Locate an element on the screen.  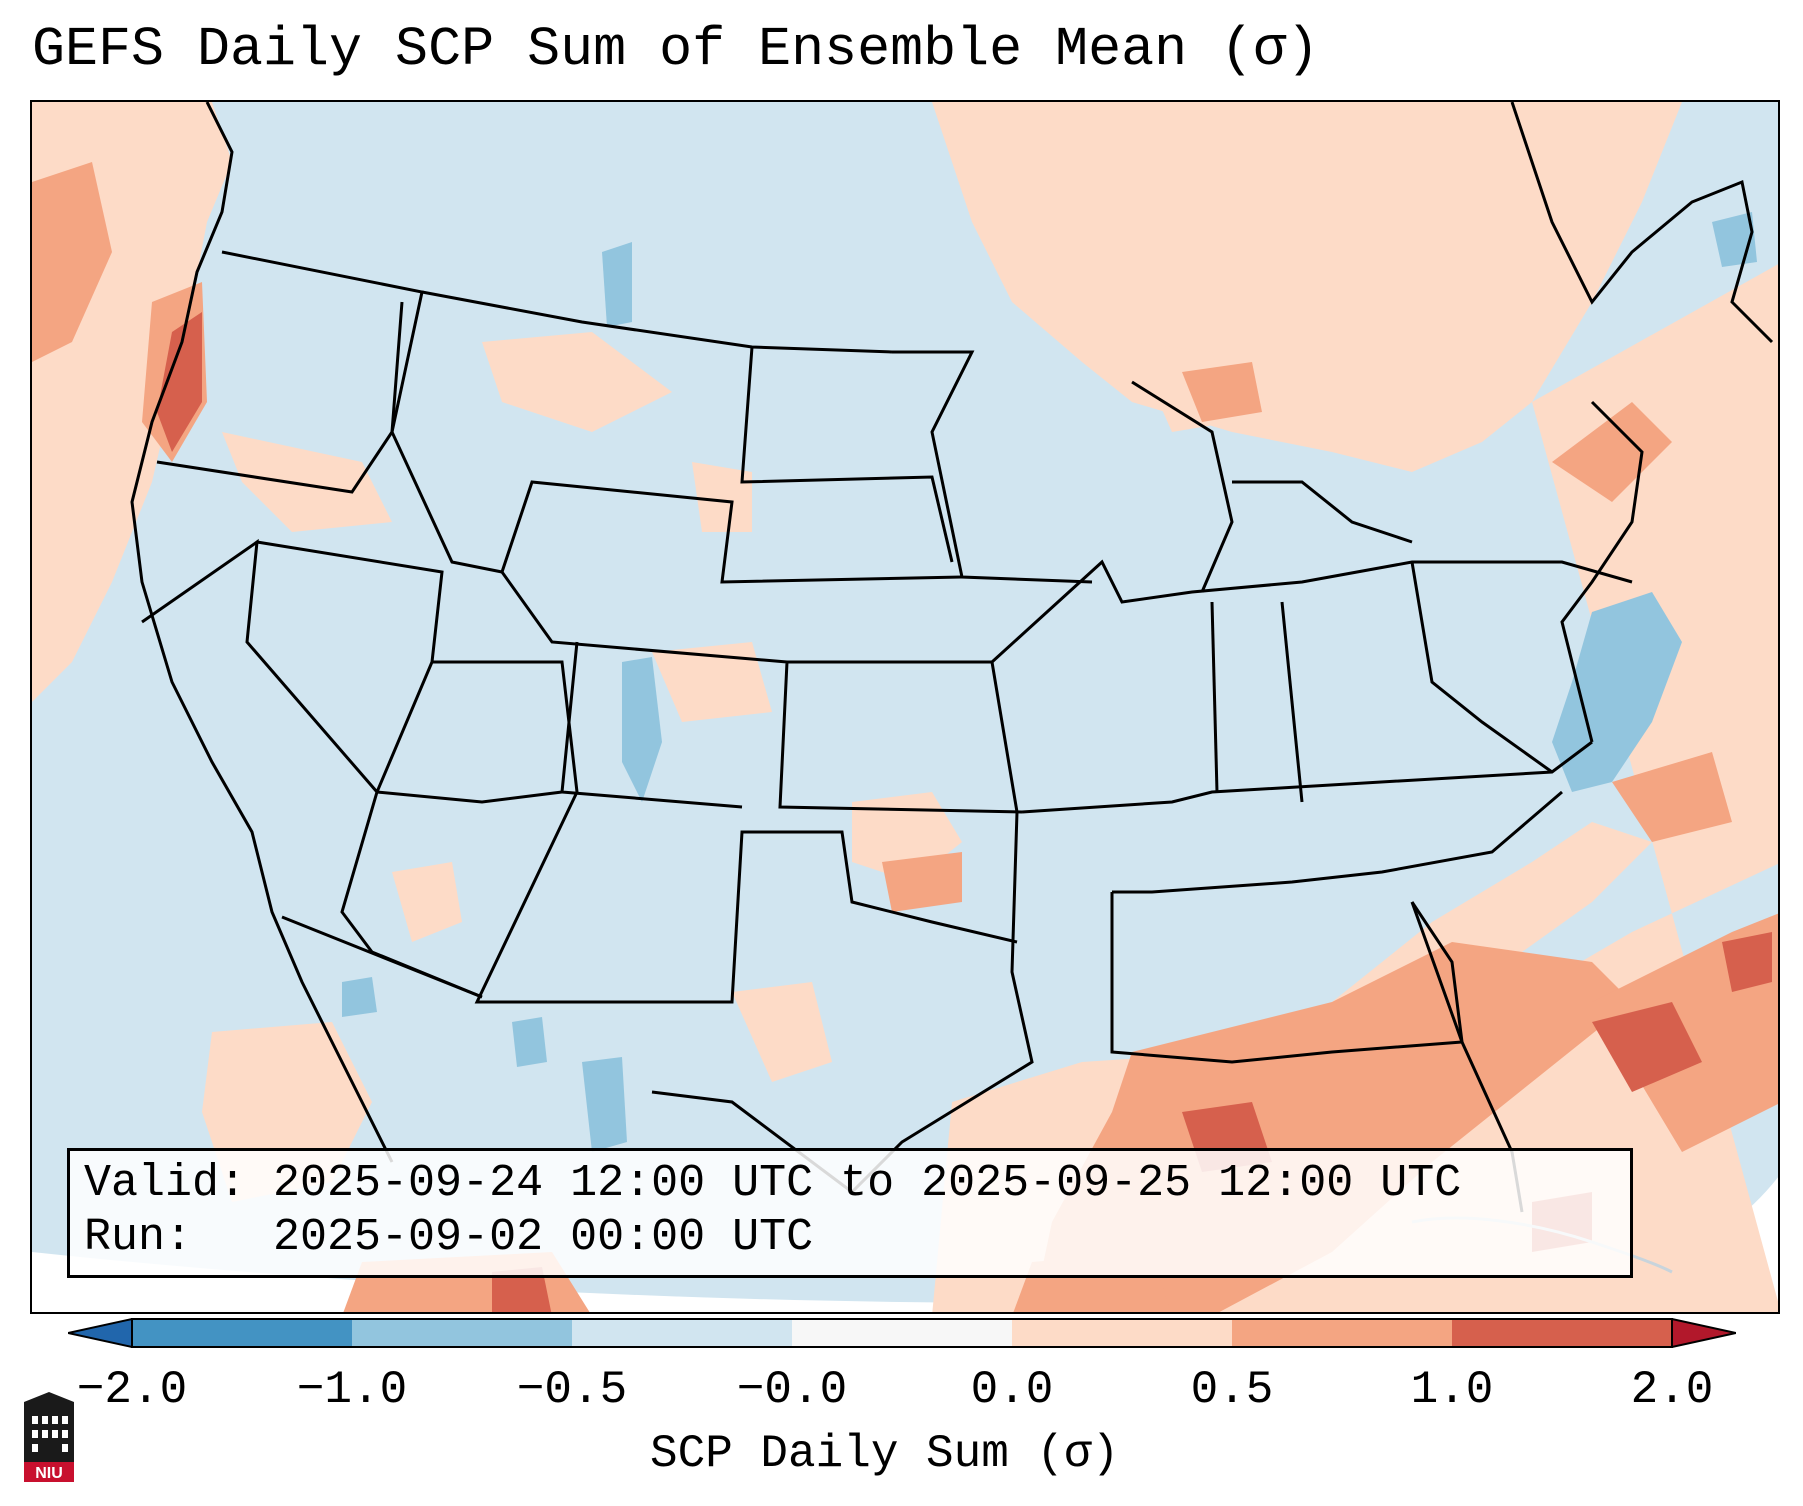
colorbar-tick-label: 0.5 is located at coordinates (1232, 1390).